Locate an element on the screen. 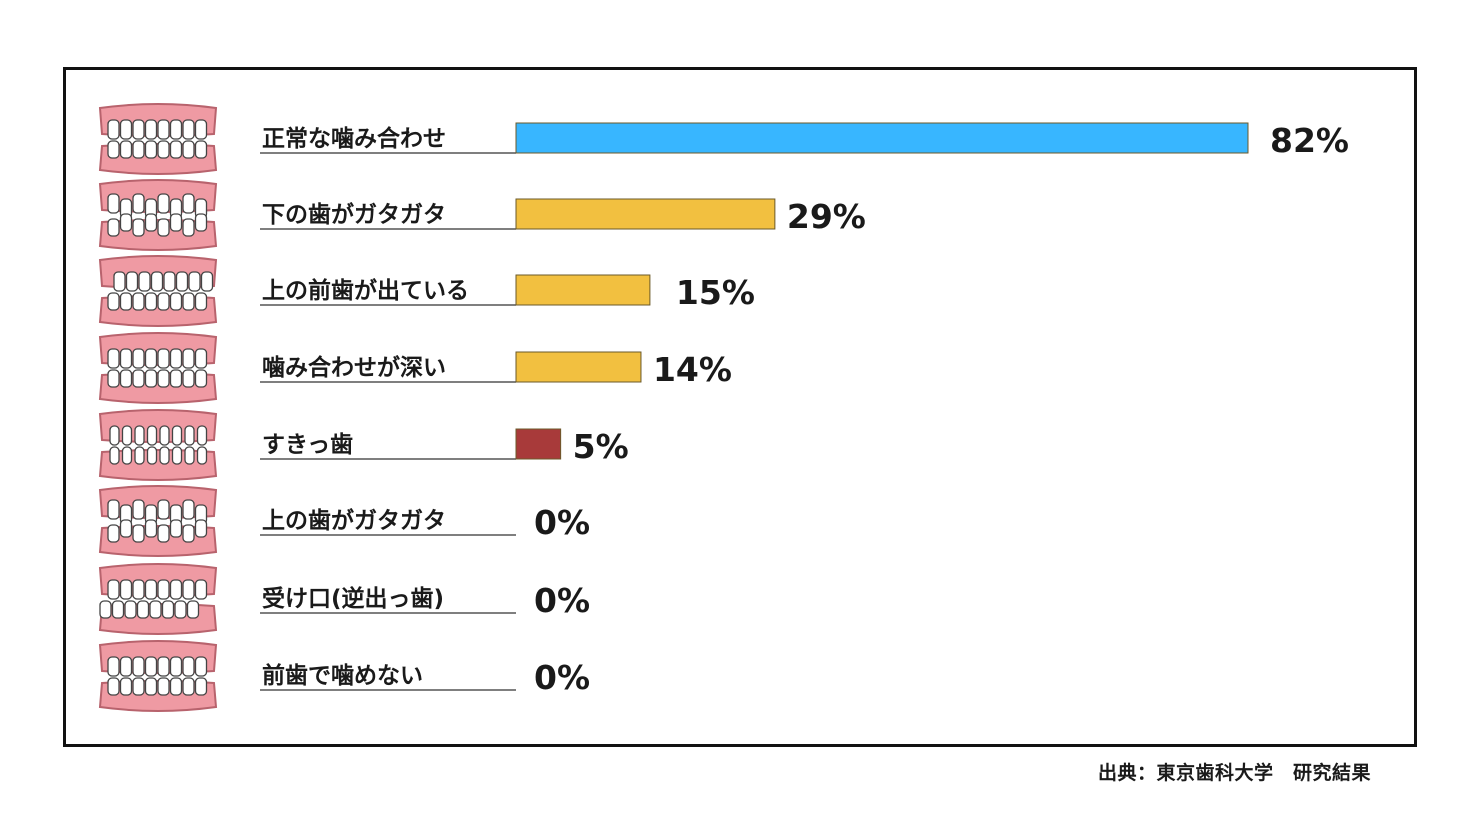 The height and width of the screenshot is (832, 1480). chart-row: 前歯で噛めない 0% is located at coordinates (344, 676).